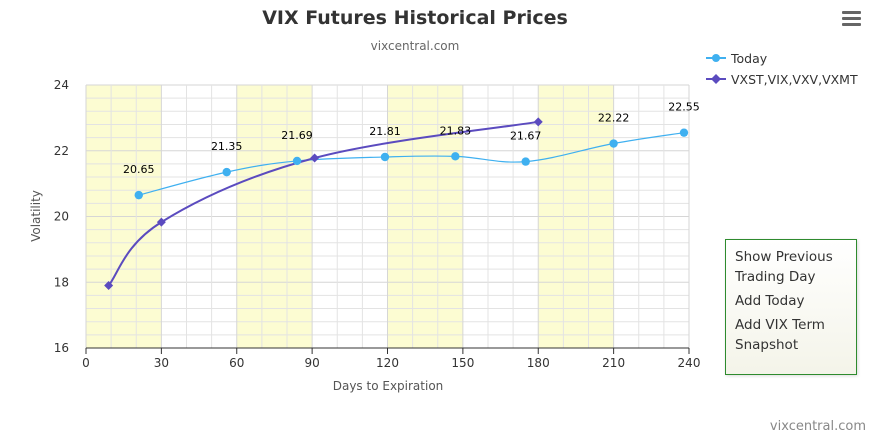 This screenshot has width=876, height=438. Describe the element at coordinates (614, 118) in the screenshot. I see `data-label: 22.22` at that location.